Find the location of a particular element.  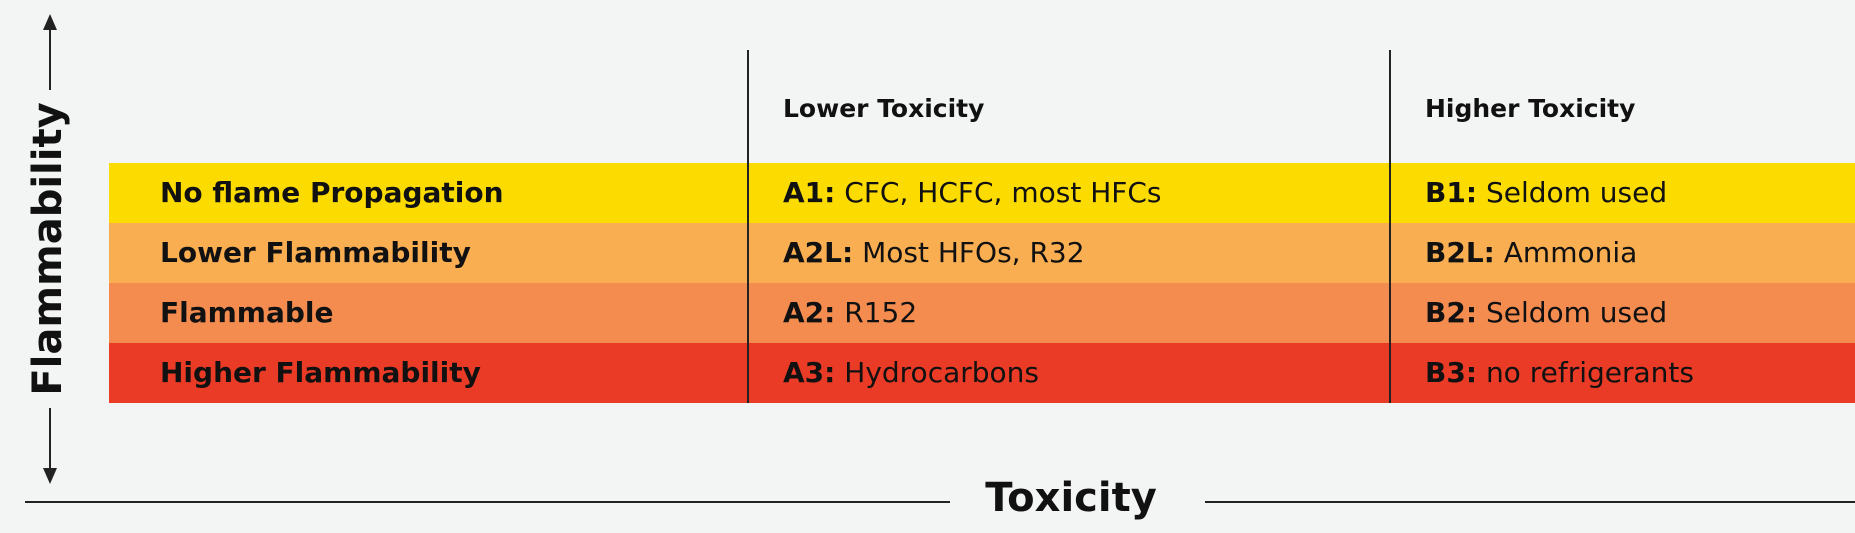

cell-text: Hydrocarbons is located at coordinates (941, 372).